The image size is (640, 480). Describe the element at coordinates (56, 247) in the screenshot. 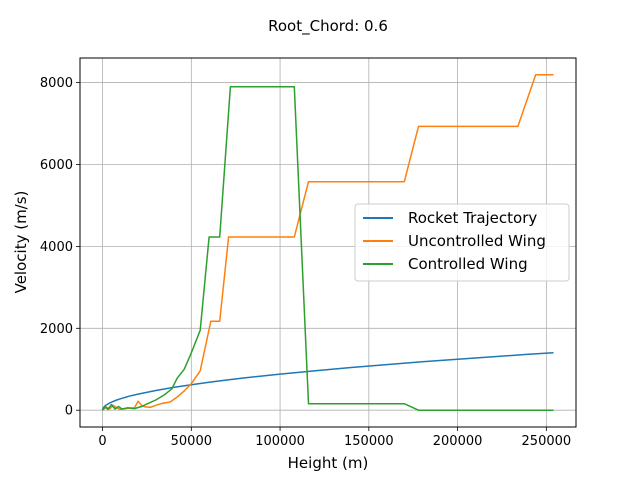

I see `y-tick-label: 4000` at that location.